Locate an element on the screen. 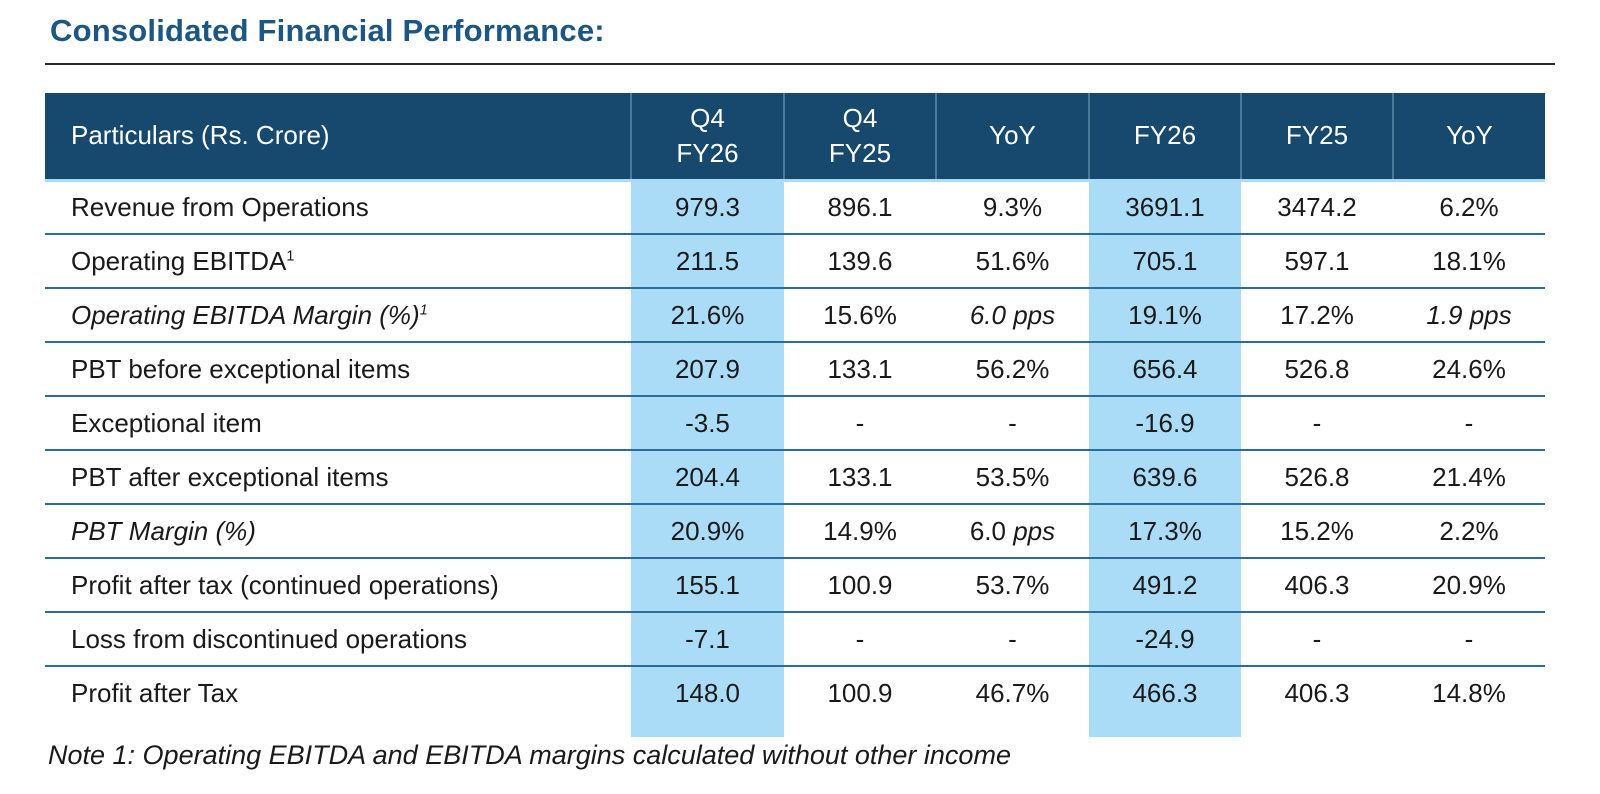 The height and width of the screenshot is (794, 1600). row-label: Exceptional item is located at coordinates (338, 422).